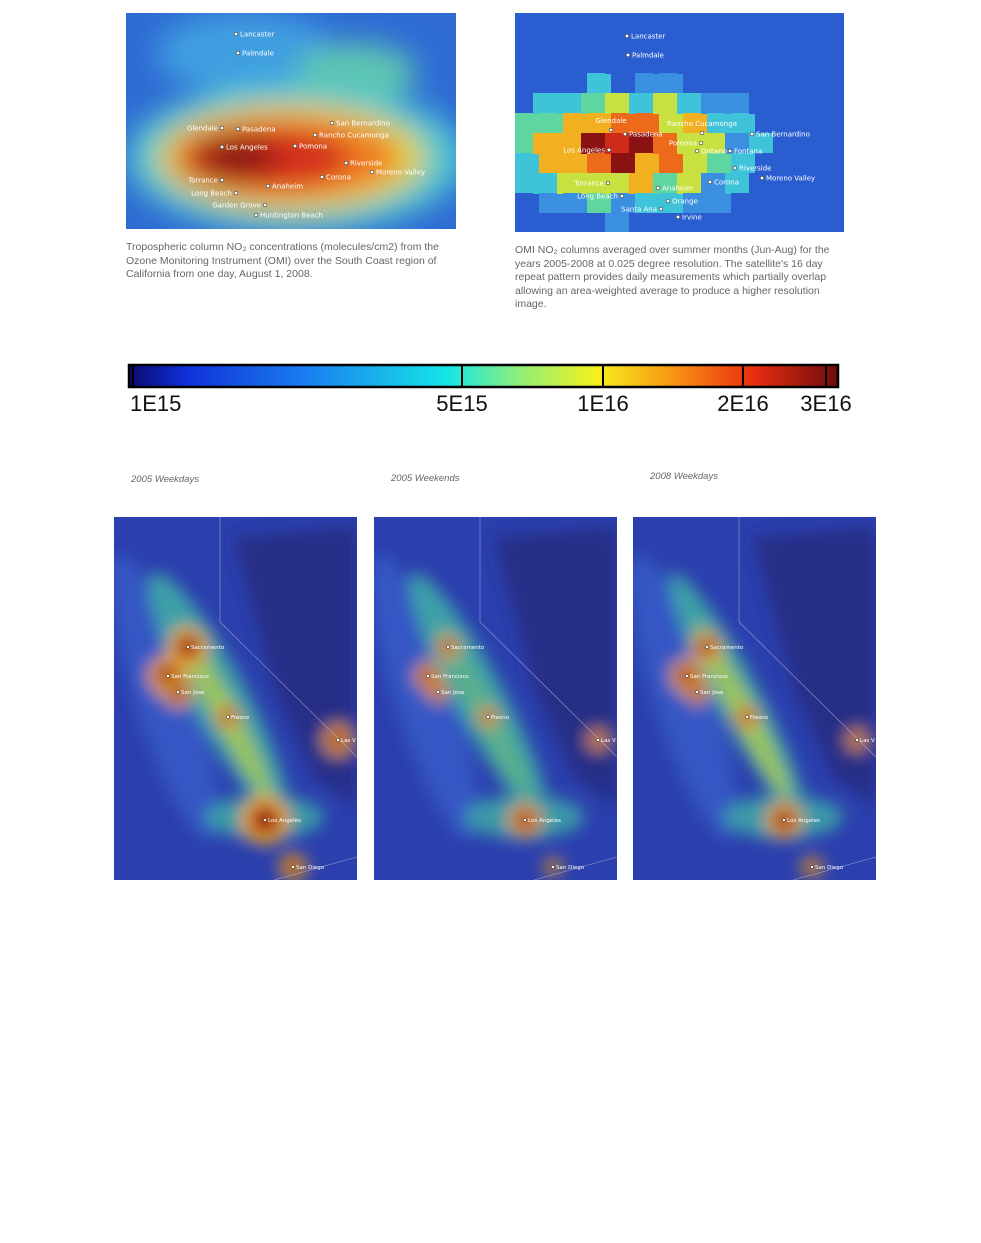  Describe the element at coordinates (202, 181) in the screenshot. I see `city-label: Torrance` at that location.